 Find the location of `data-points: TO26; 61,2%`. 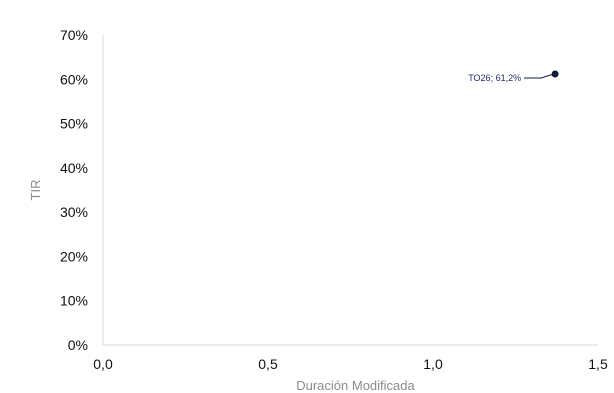

data-points: TO26; 61,2% is located at coordinates (513, 76).